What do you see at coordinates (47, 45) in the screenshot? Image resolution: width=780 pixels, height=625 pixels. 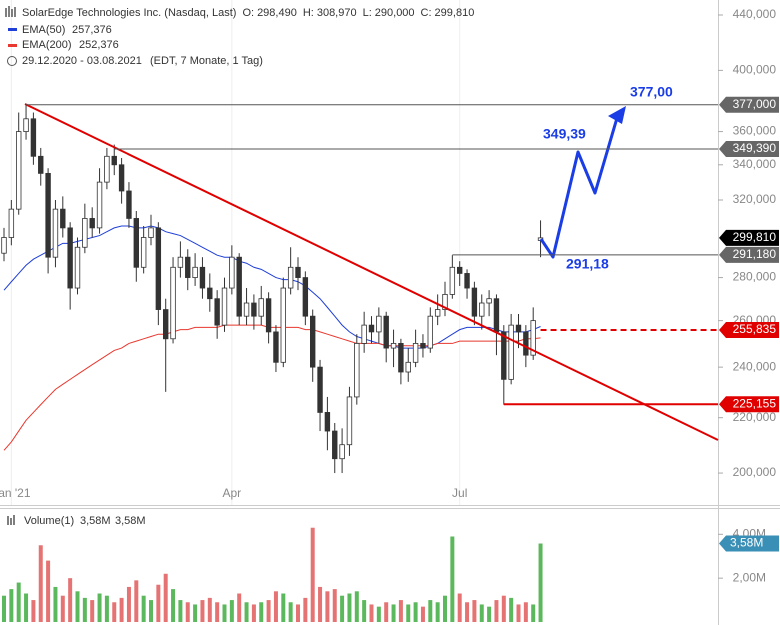 I see `legend-name: EMA(200)` at bounding box center [47, 45].